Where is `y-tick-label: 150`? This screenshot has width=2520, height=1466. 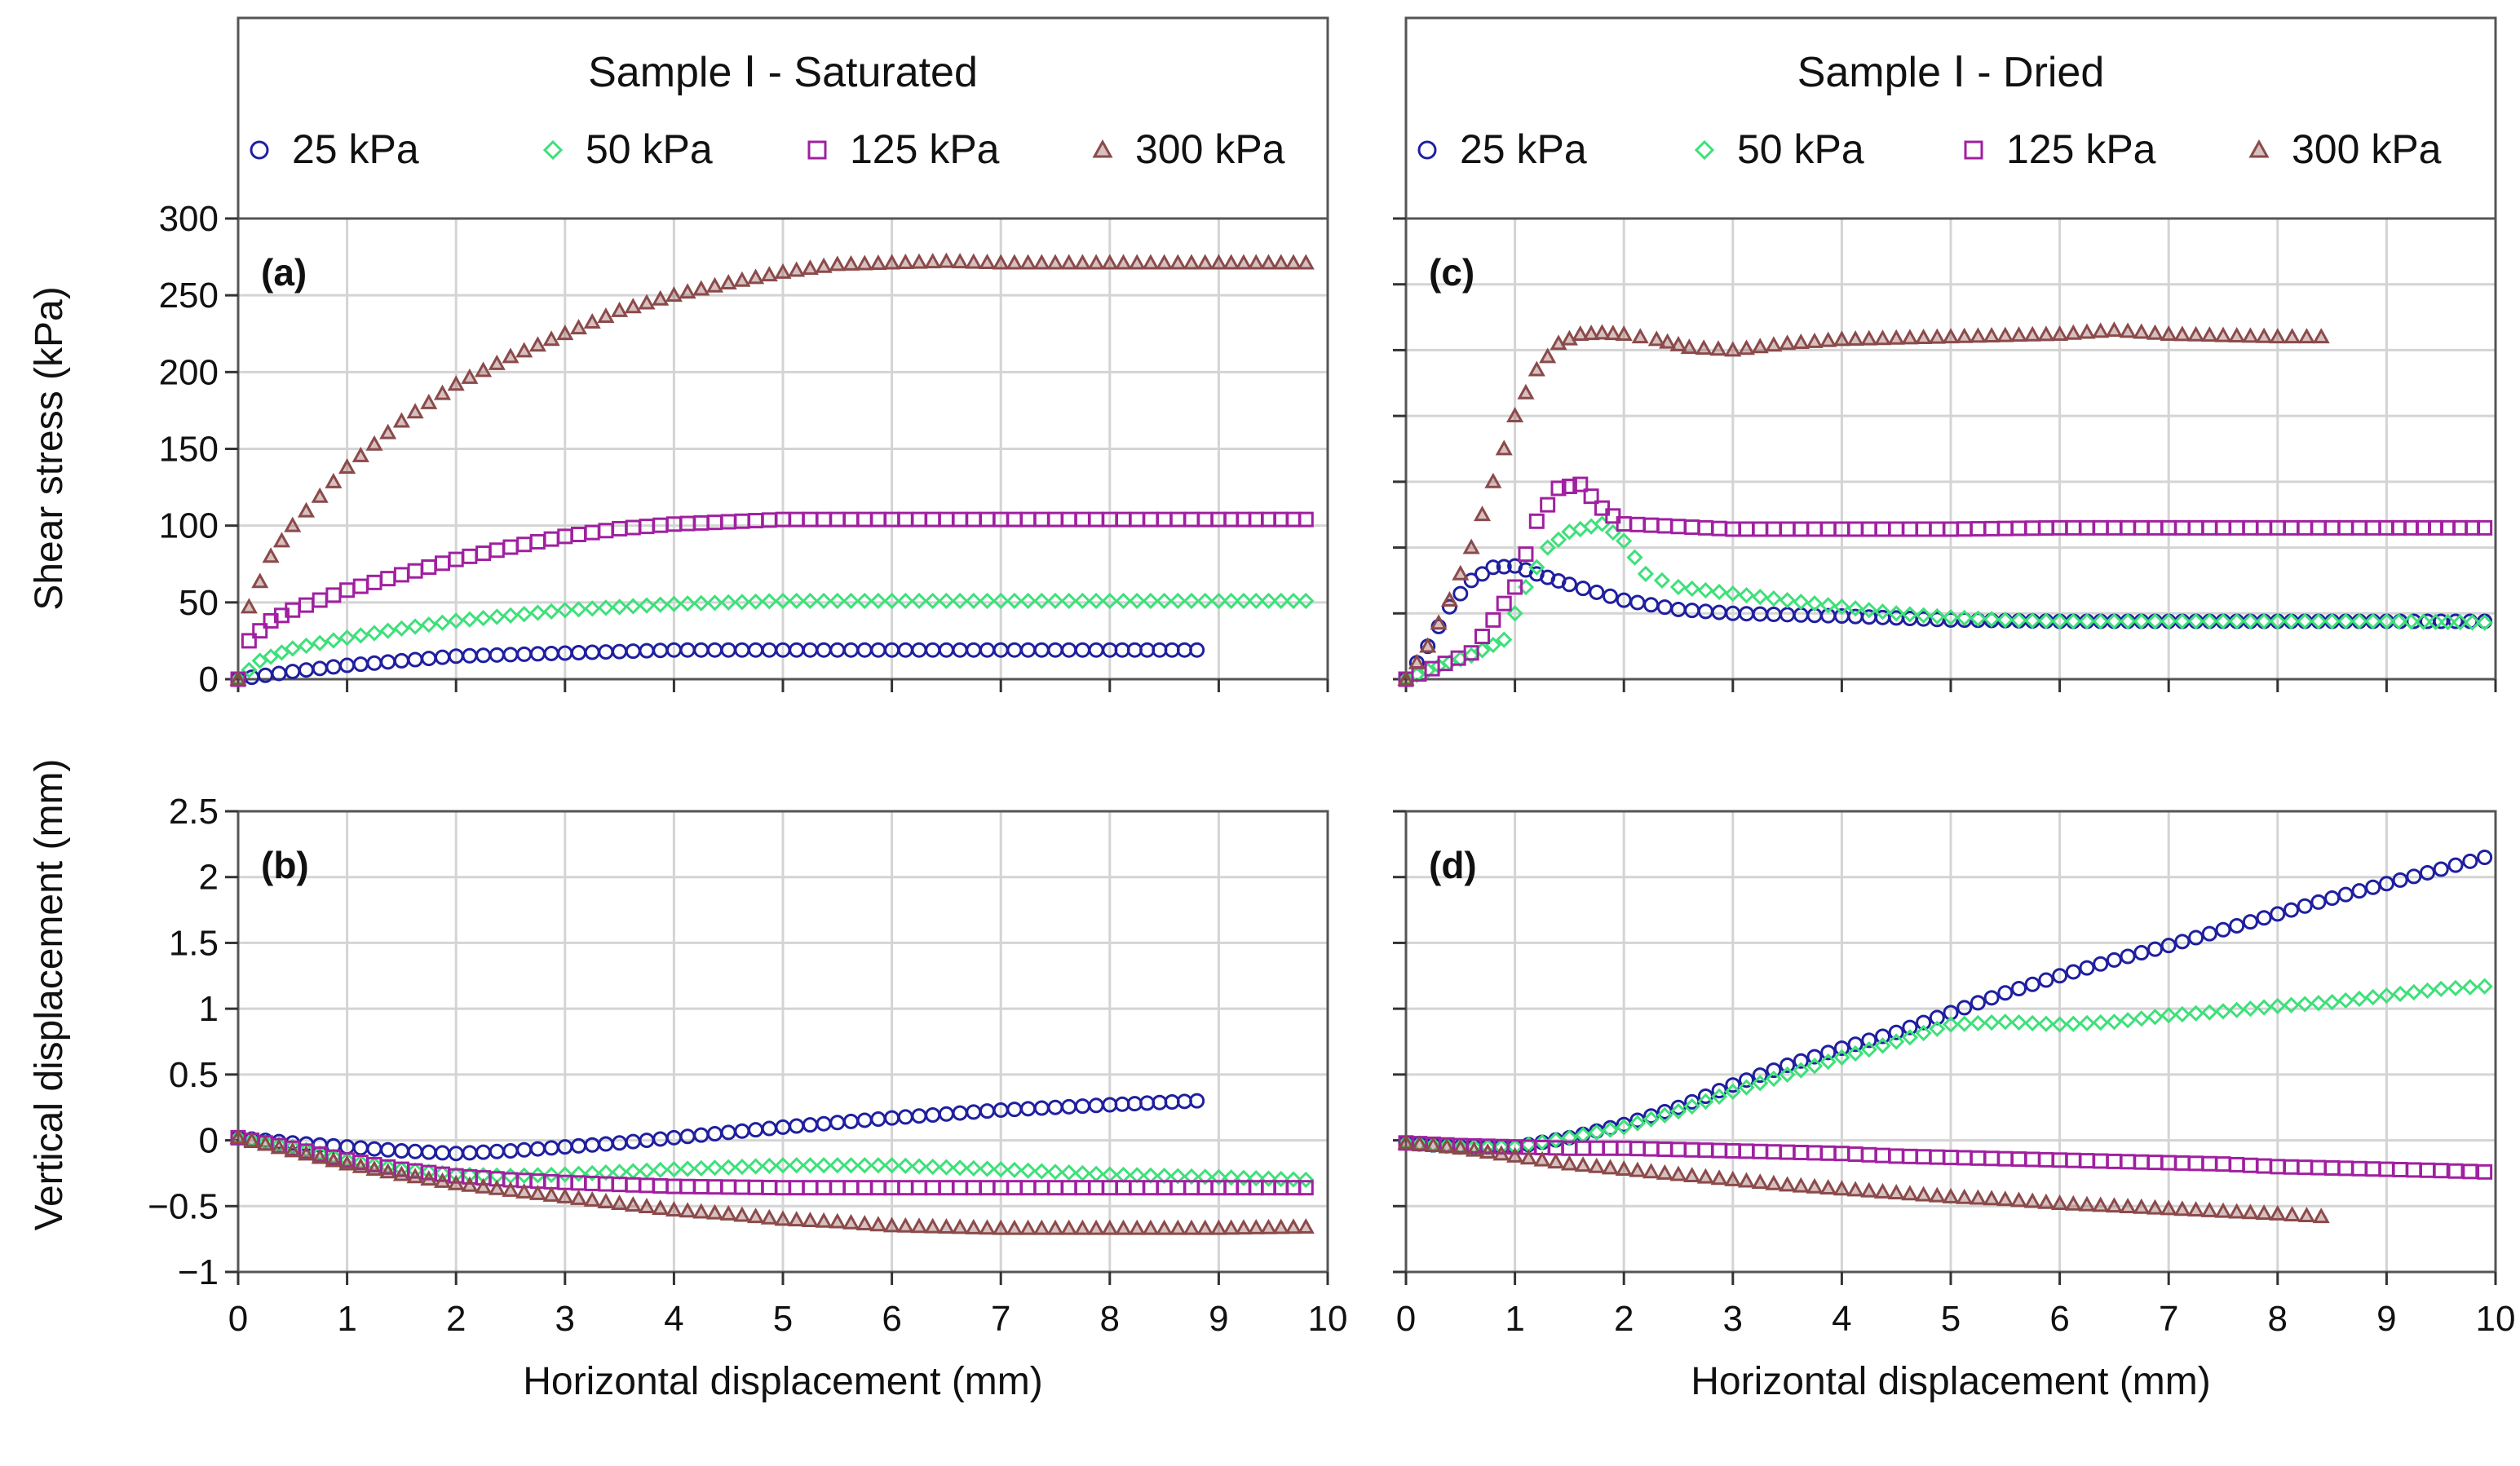
y-tick-label: 150 is located at coordinates (189, 450).